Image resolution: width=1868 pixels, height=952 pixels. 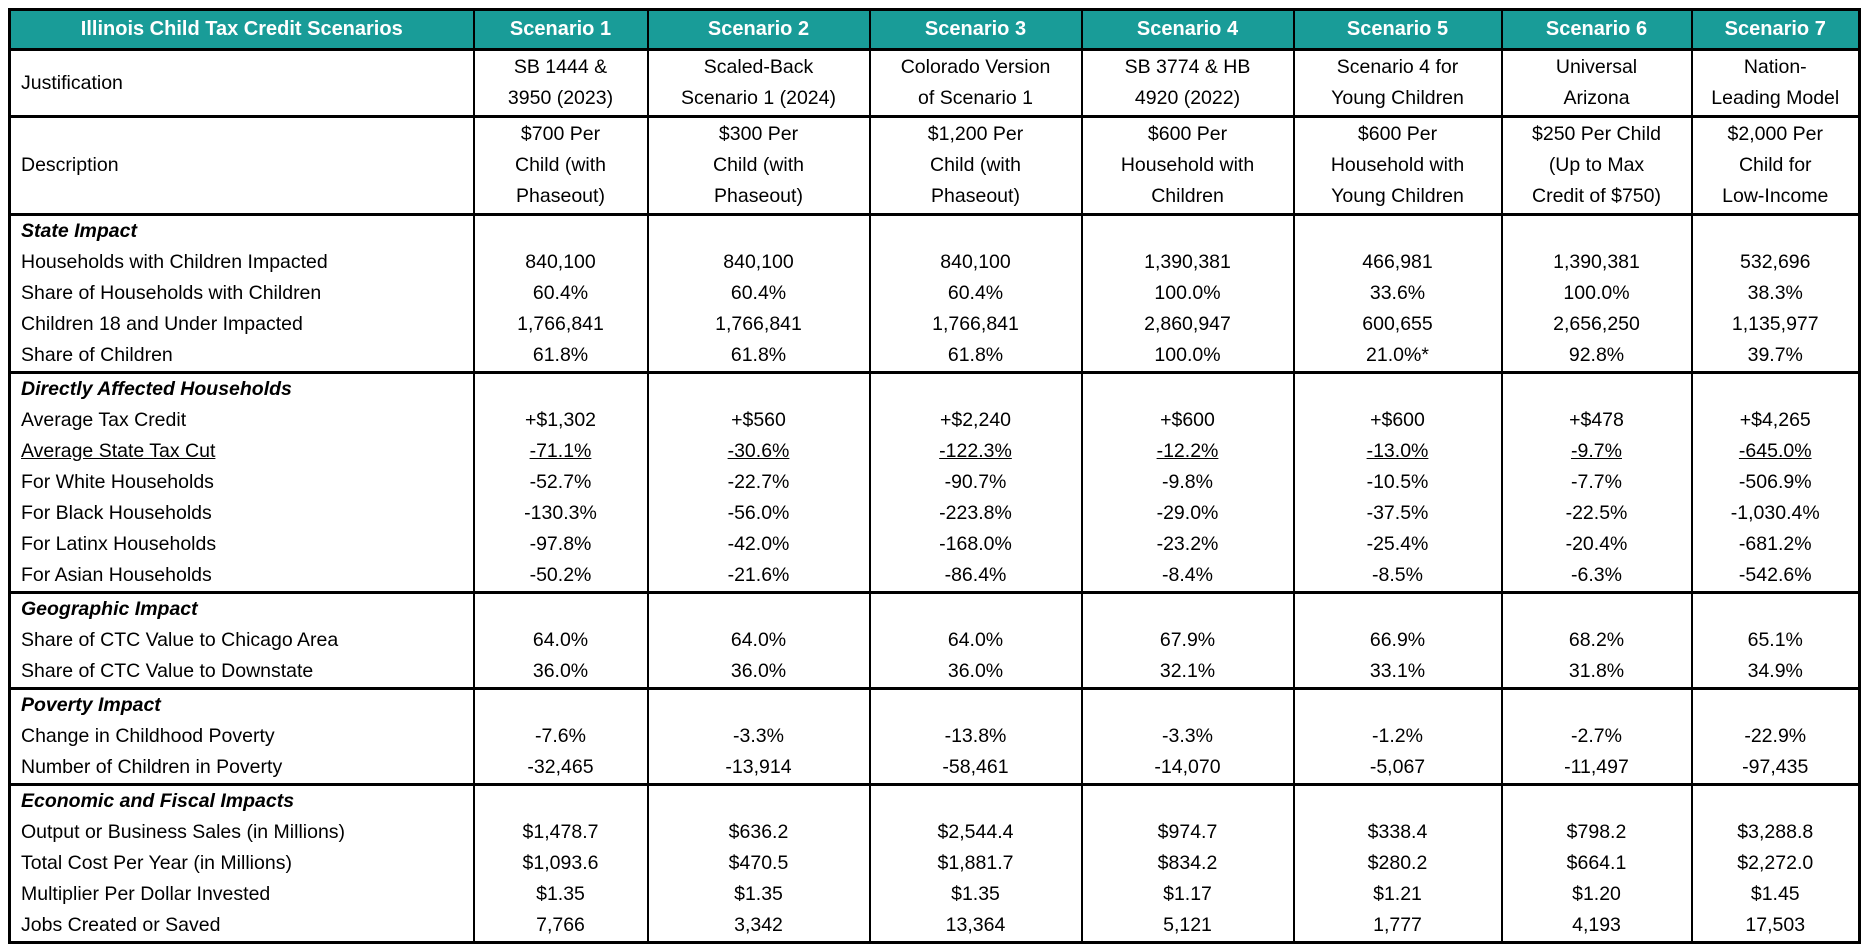 What do you see at coordinates (1187, 926) in the screenshot?
I see `value-cell: 5,121` at bounding box center [1187, 926].